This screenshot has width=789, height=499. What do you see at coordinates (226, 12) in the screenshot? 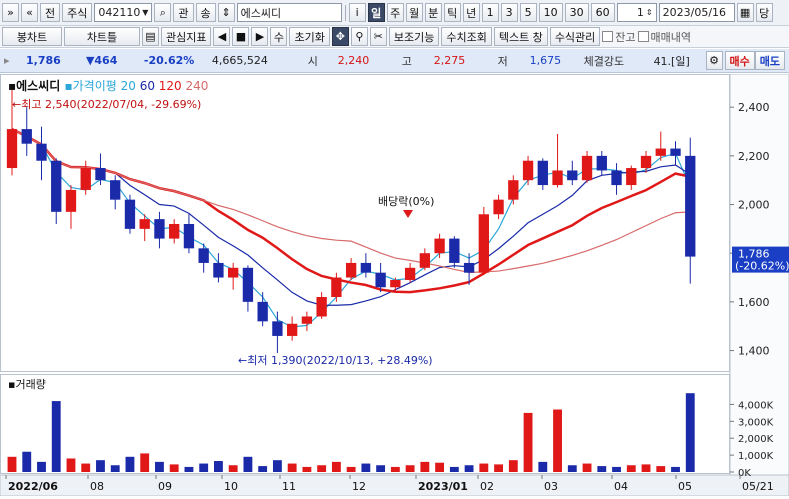
I see `stepper-icon: ⇕` at bounding box center [226, 12].